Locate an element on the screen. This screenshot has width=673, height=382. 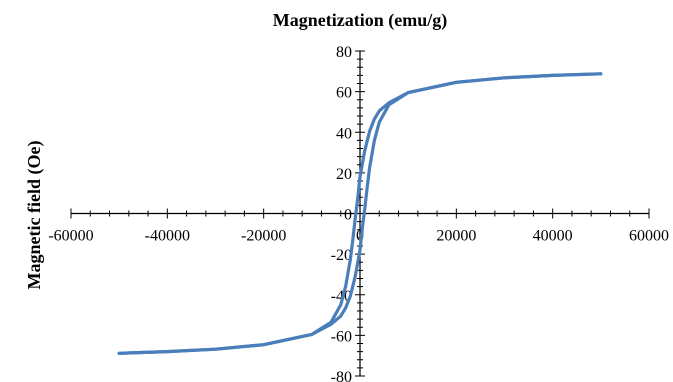
y-axis-label: Magnetic field (Oe) is located at coordinates (34, 215).